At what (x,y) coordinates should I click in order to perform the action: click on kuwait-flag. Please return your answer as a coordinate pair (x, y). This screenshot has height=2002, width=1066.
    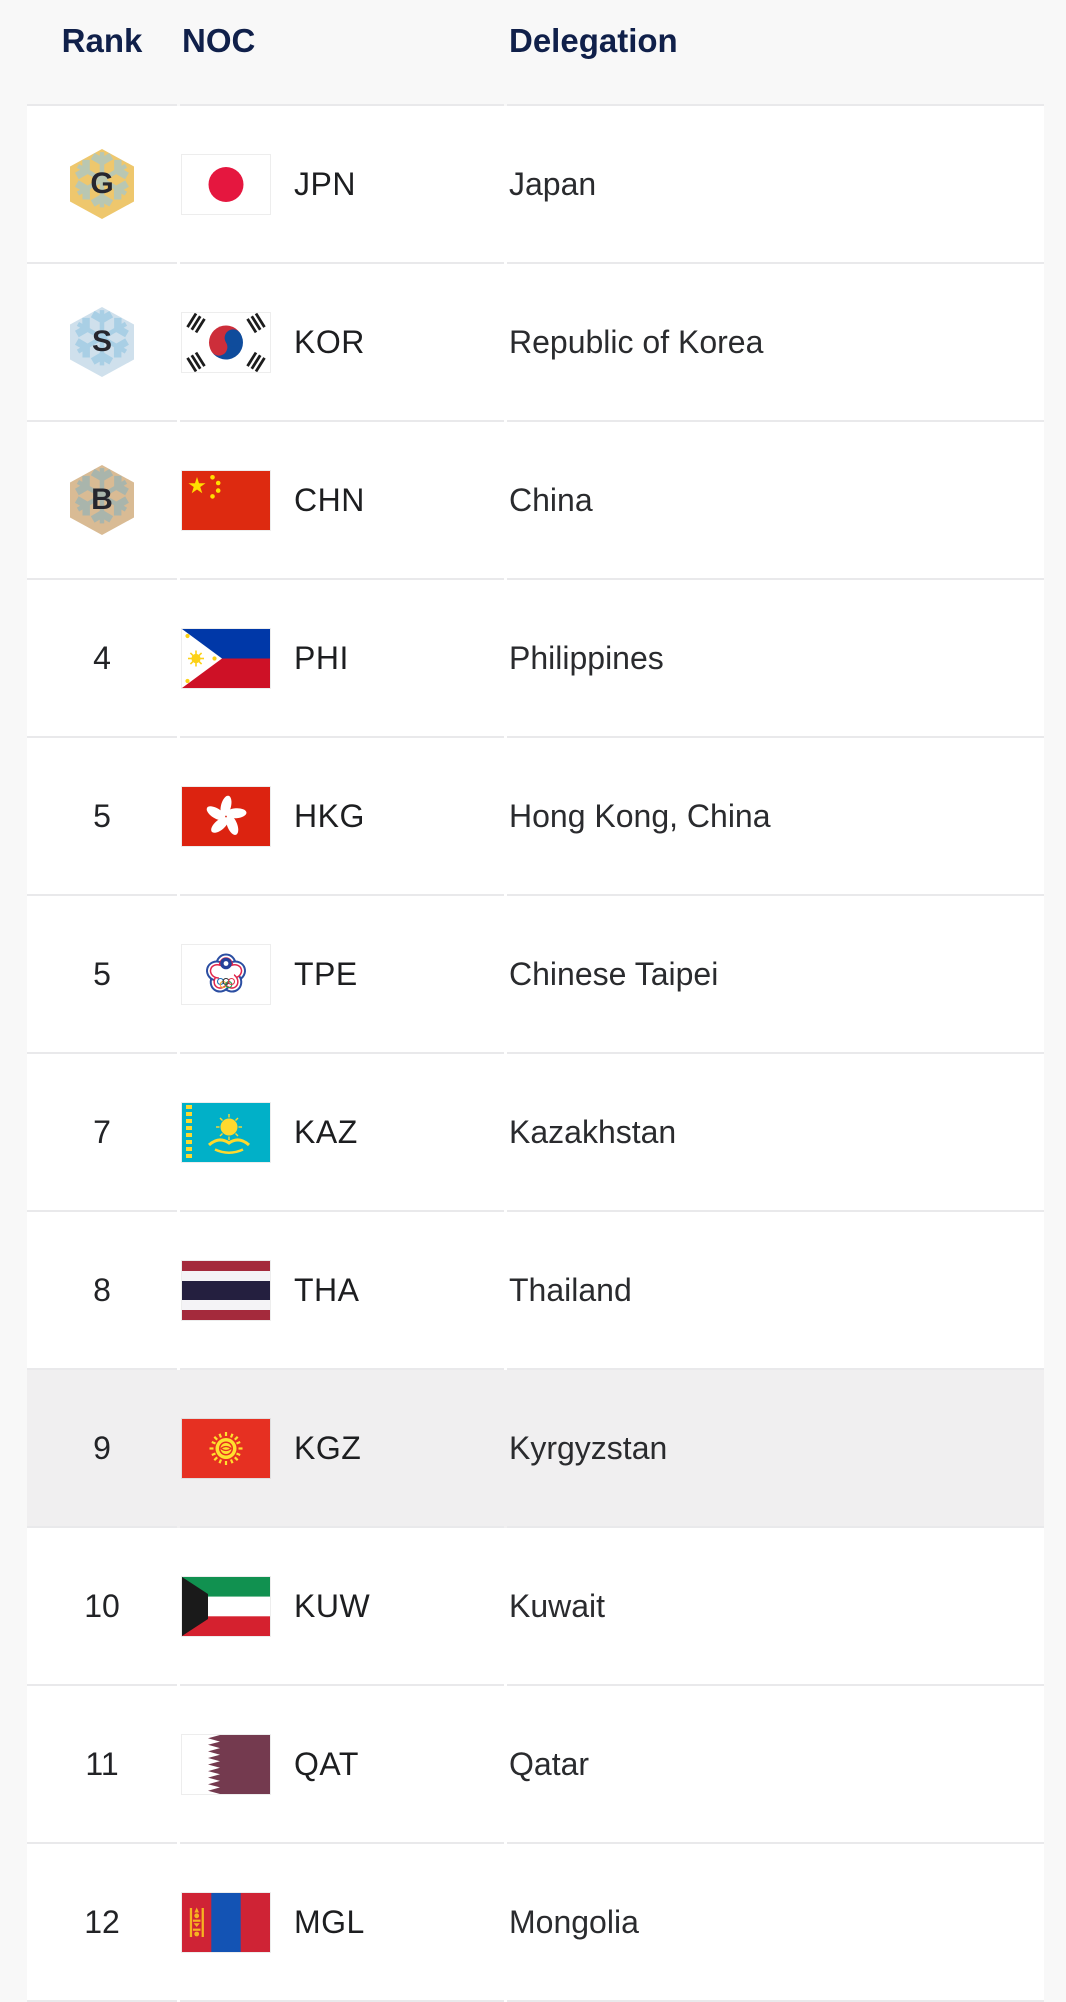
    Looking at the image, I should click on (226, 1606).